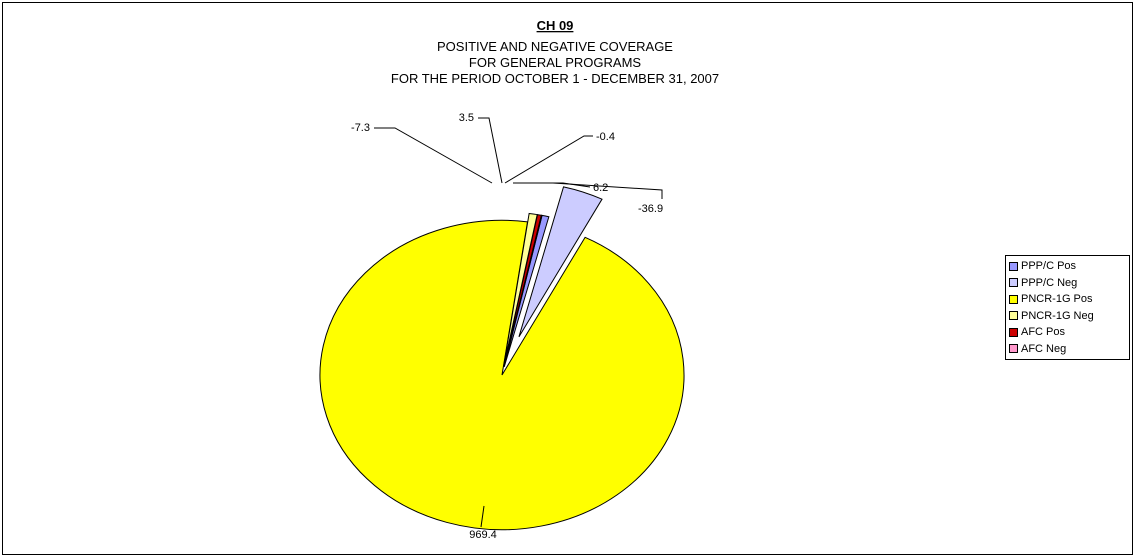 Image resolution: width=1135 pixels, height=557 pixels. I want to click on legend-item: AFC Neg, so click(1069, 349).